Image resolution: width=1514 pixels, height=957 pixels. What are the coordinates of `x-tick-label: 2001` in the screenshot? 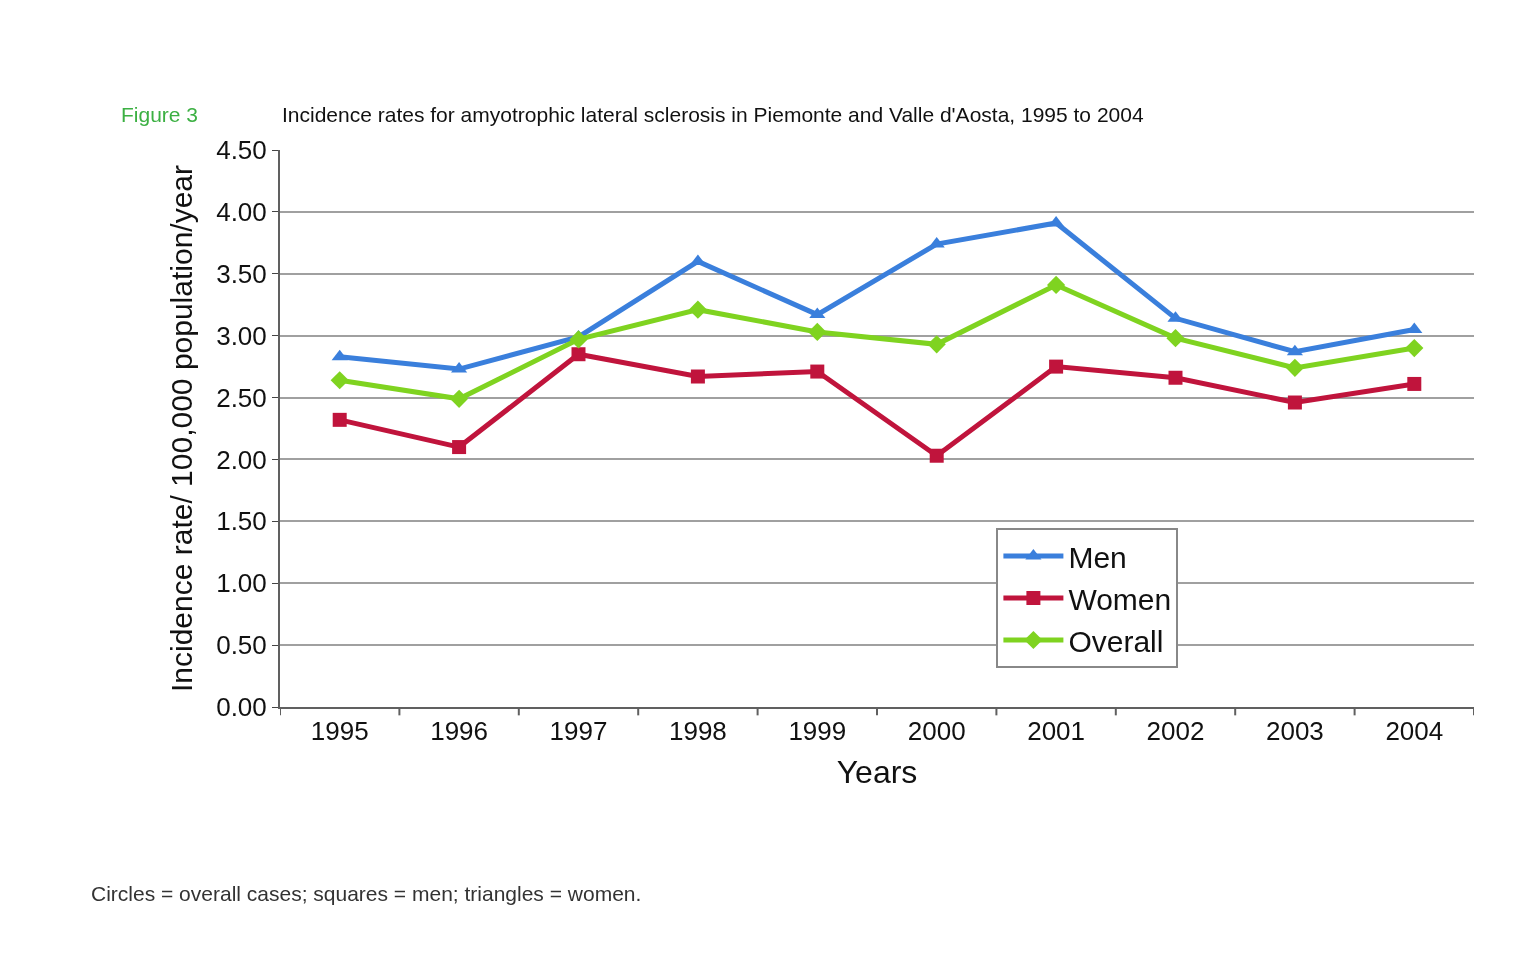 It's located at (1056, 731).